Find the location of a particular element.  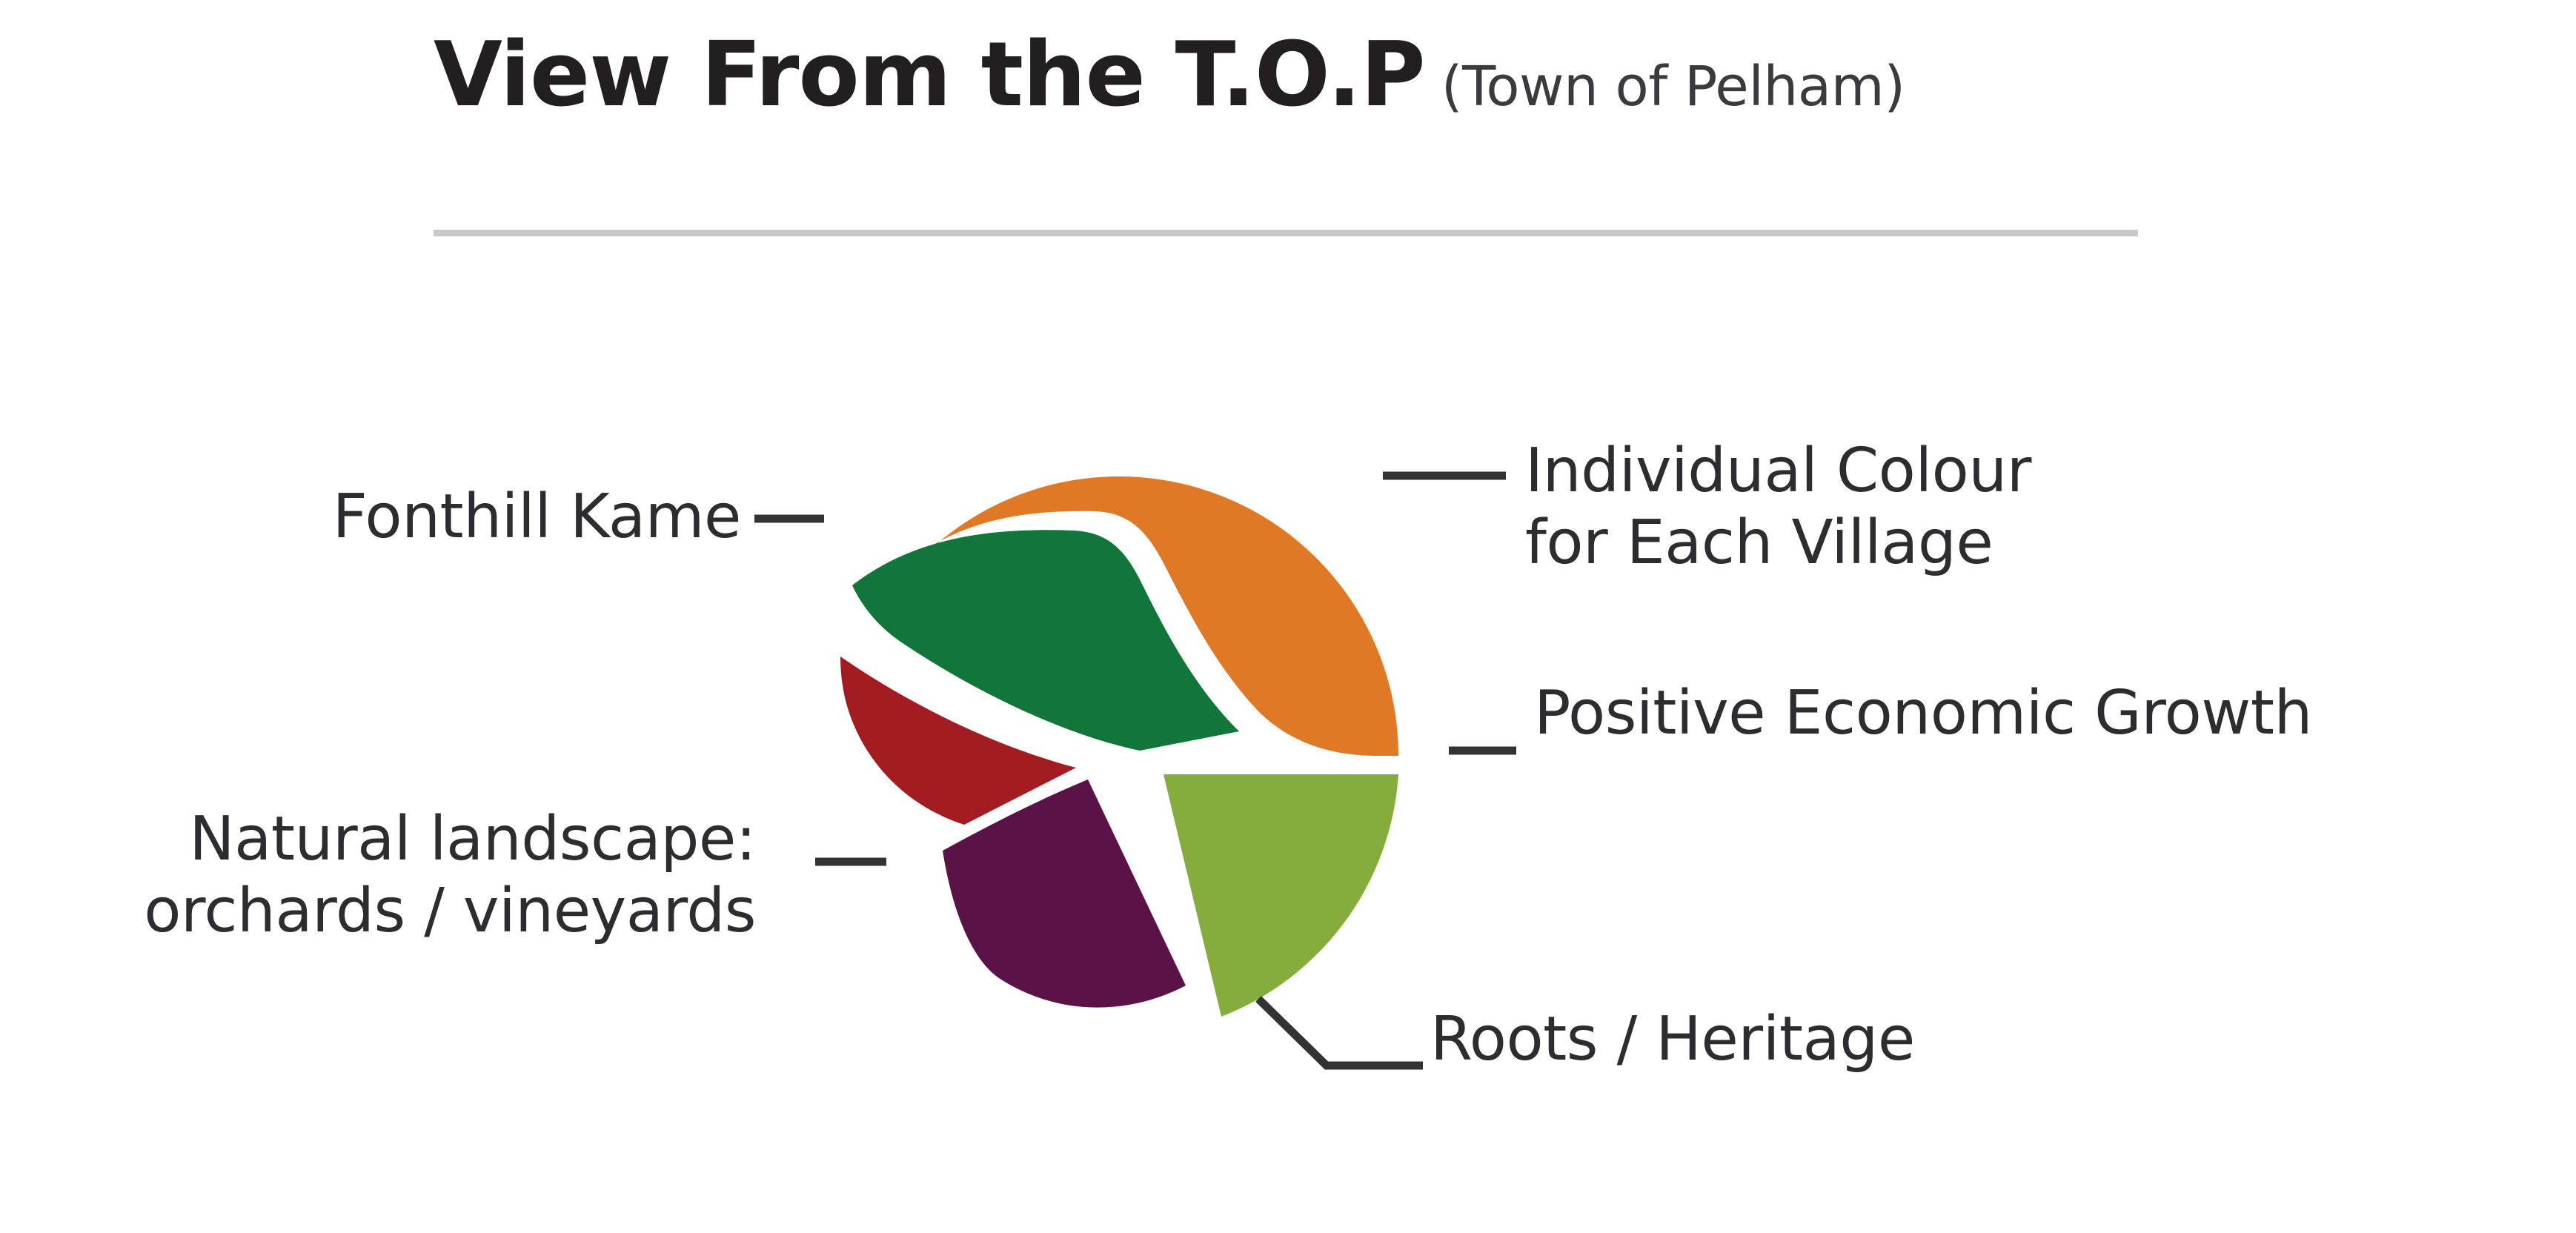

page-title: View From the T.O.P (Town of Pelham) is located at coordinates (1169, 75).